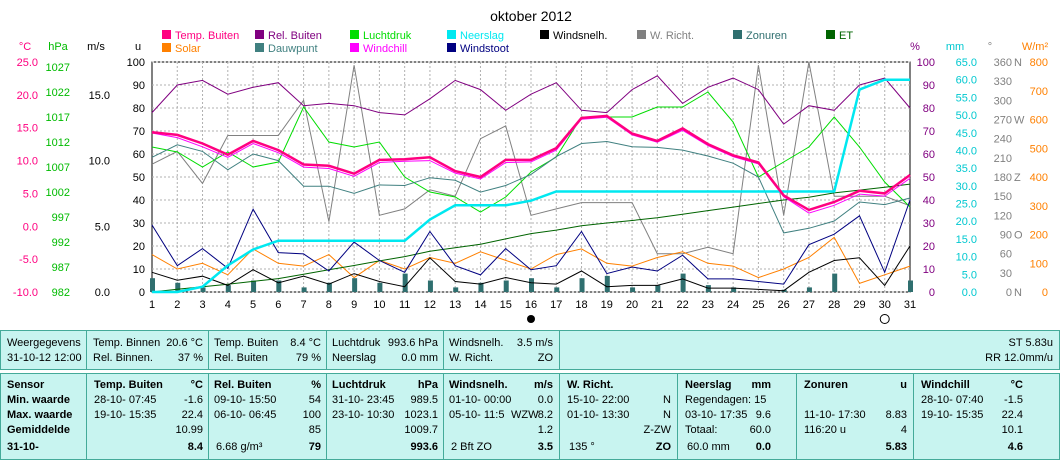 Image resolution: width=1062 pixels, height=463 pixels. What do you see at coordinates (1009, 293) in the screenshot?
I see `direction-axis-label: 0` at bounding box center [1009, 293].